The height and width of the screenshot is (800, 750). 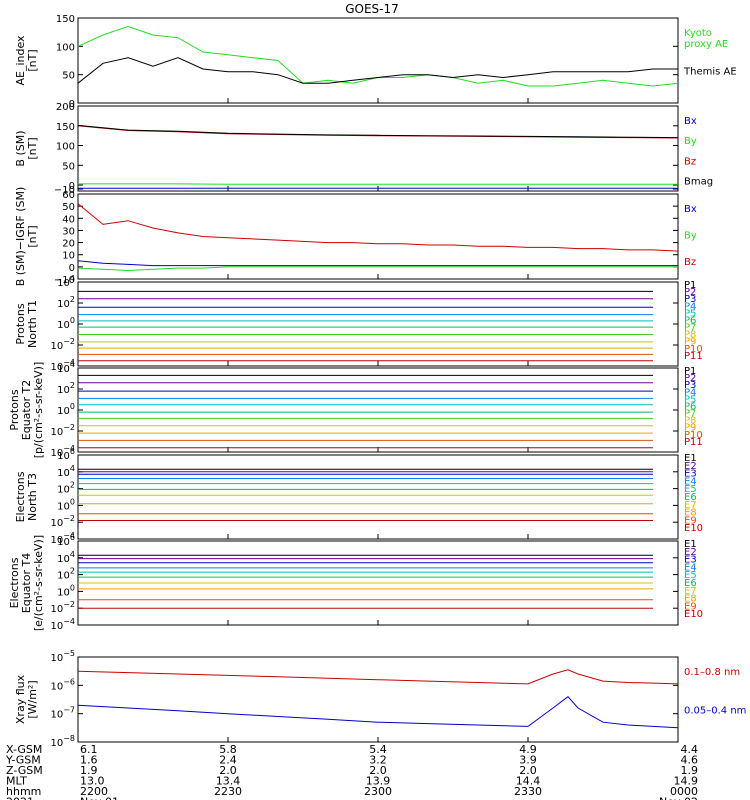 What do you see at coordinates (690, 567) in the screenshot?
I see `legend-entry: E4` at bounding box center [690, 567].